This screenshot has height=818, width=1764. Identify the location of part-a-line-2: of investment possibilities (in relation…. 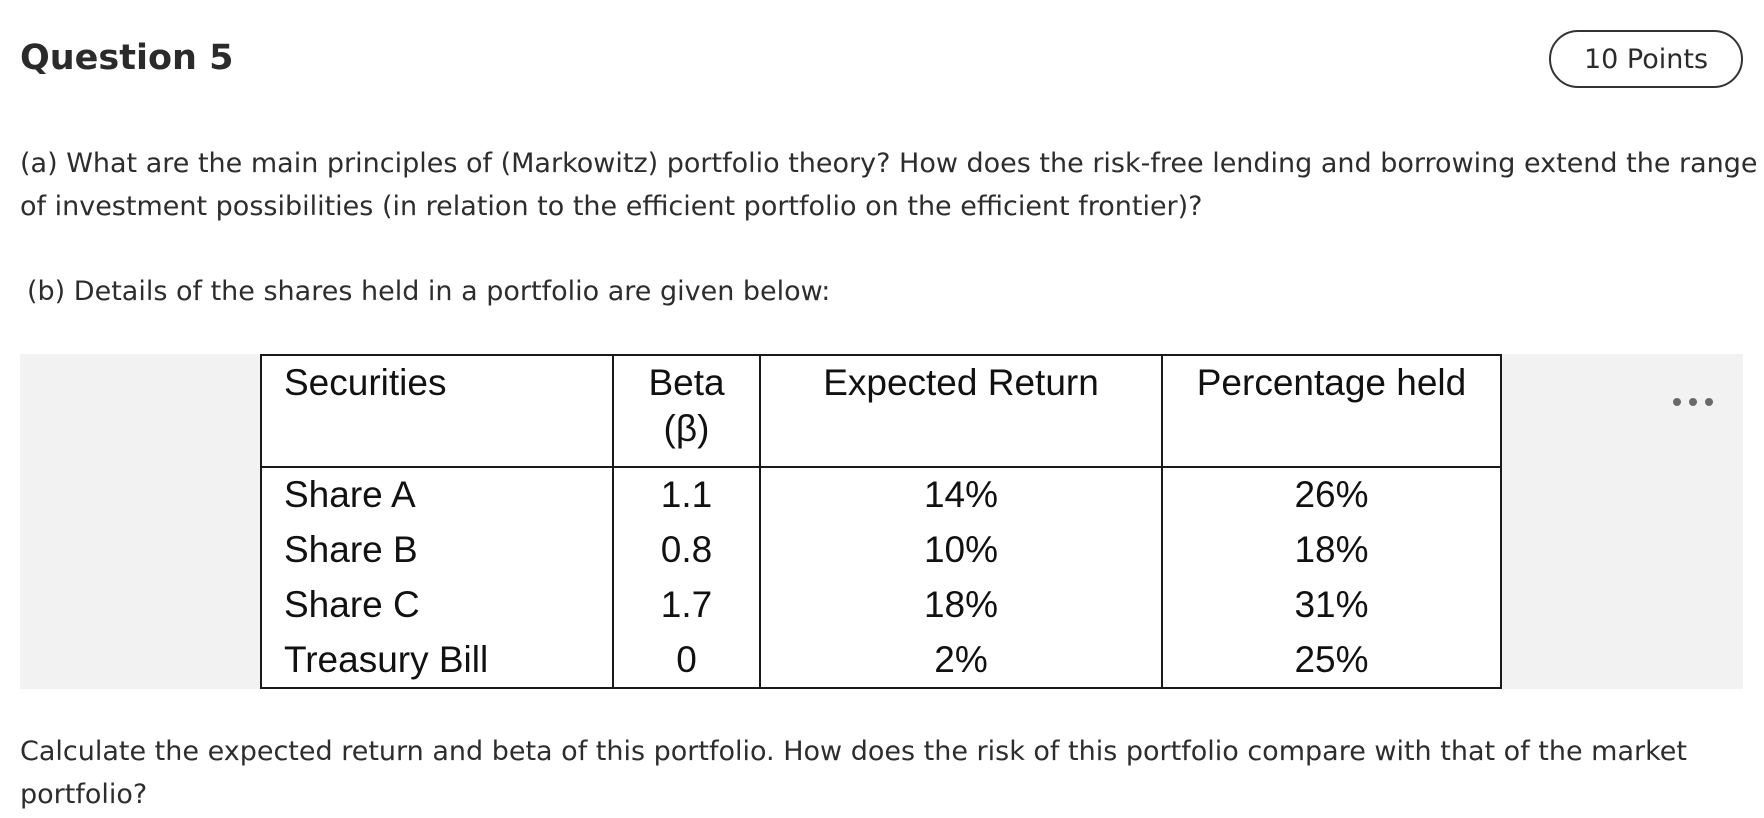
(611, 206).